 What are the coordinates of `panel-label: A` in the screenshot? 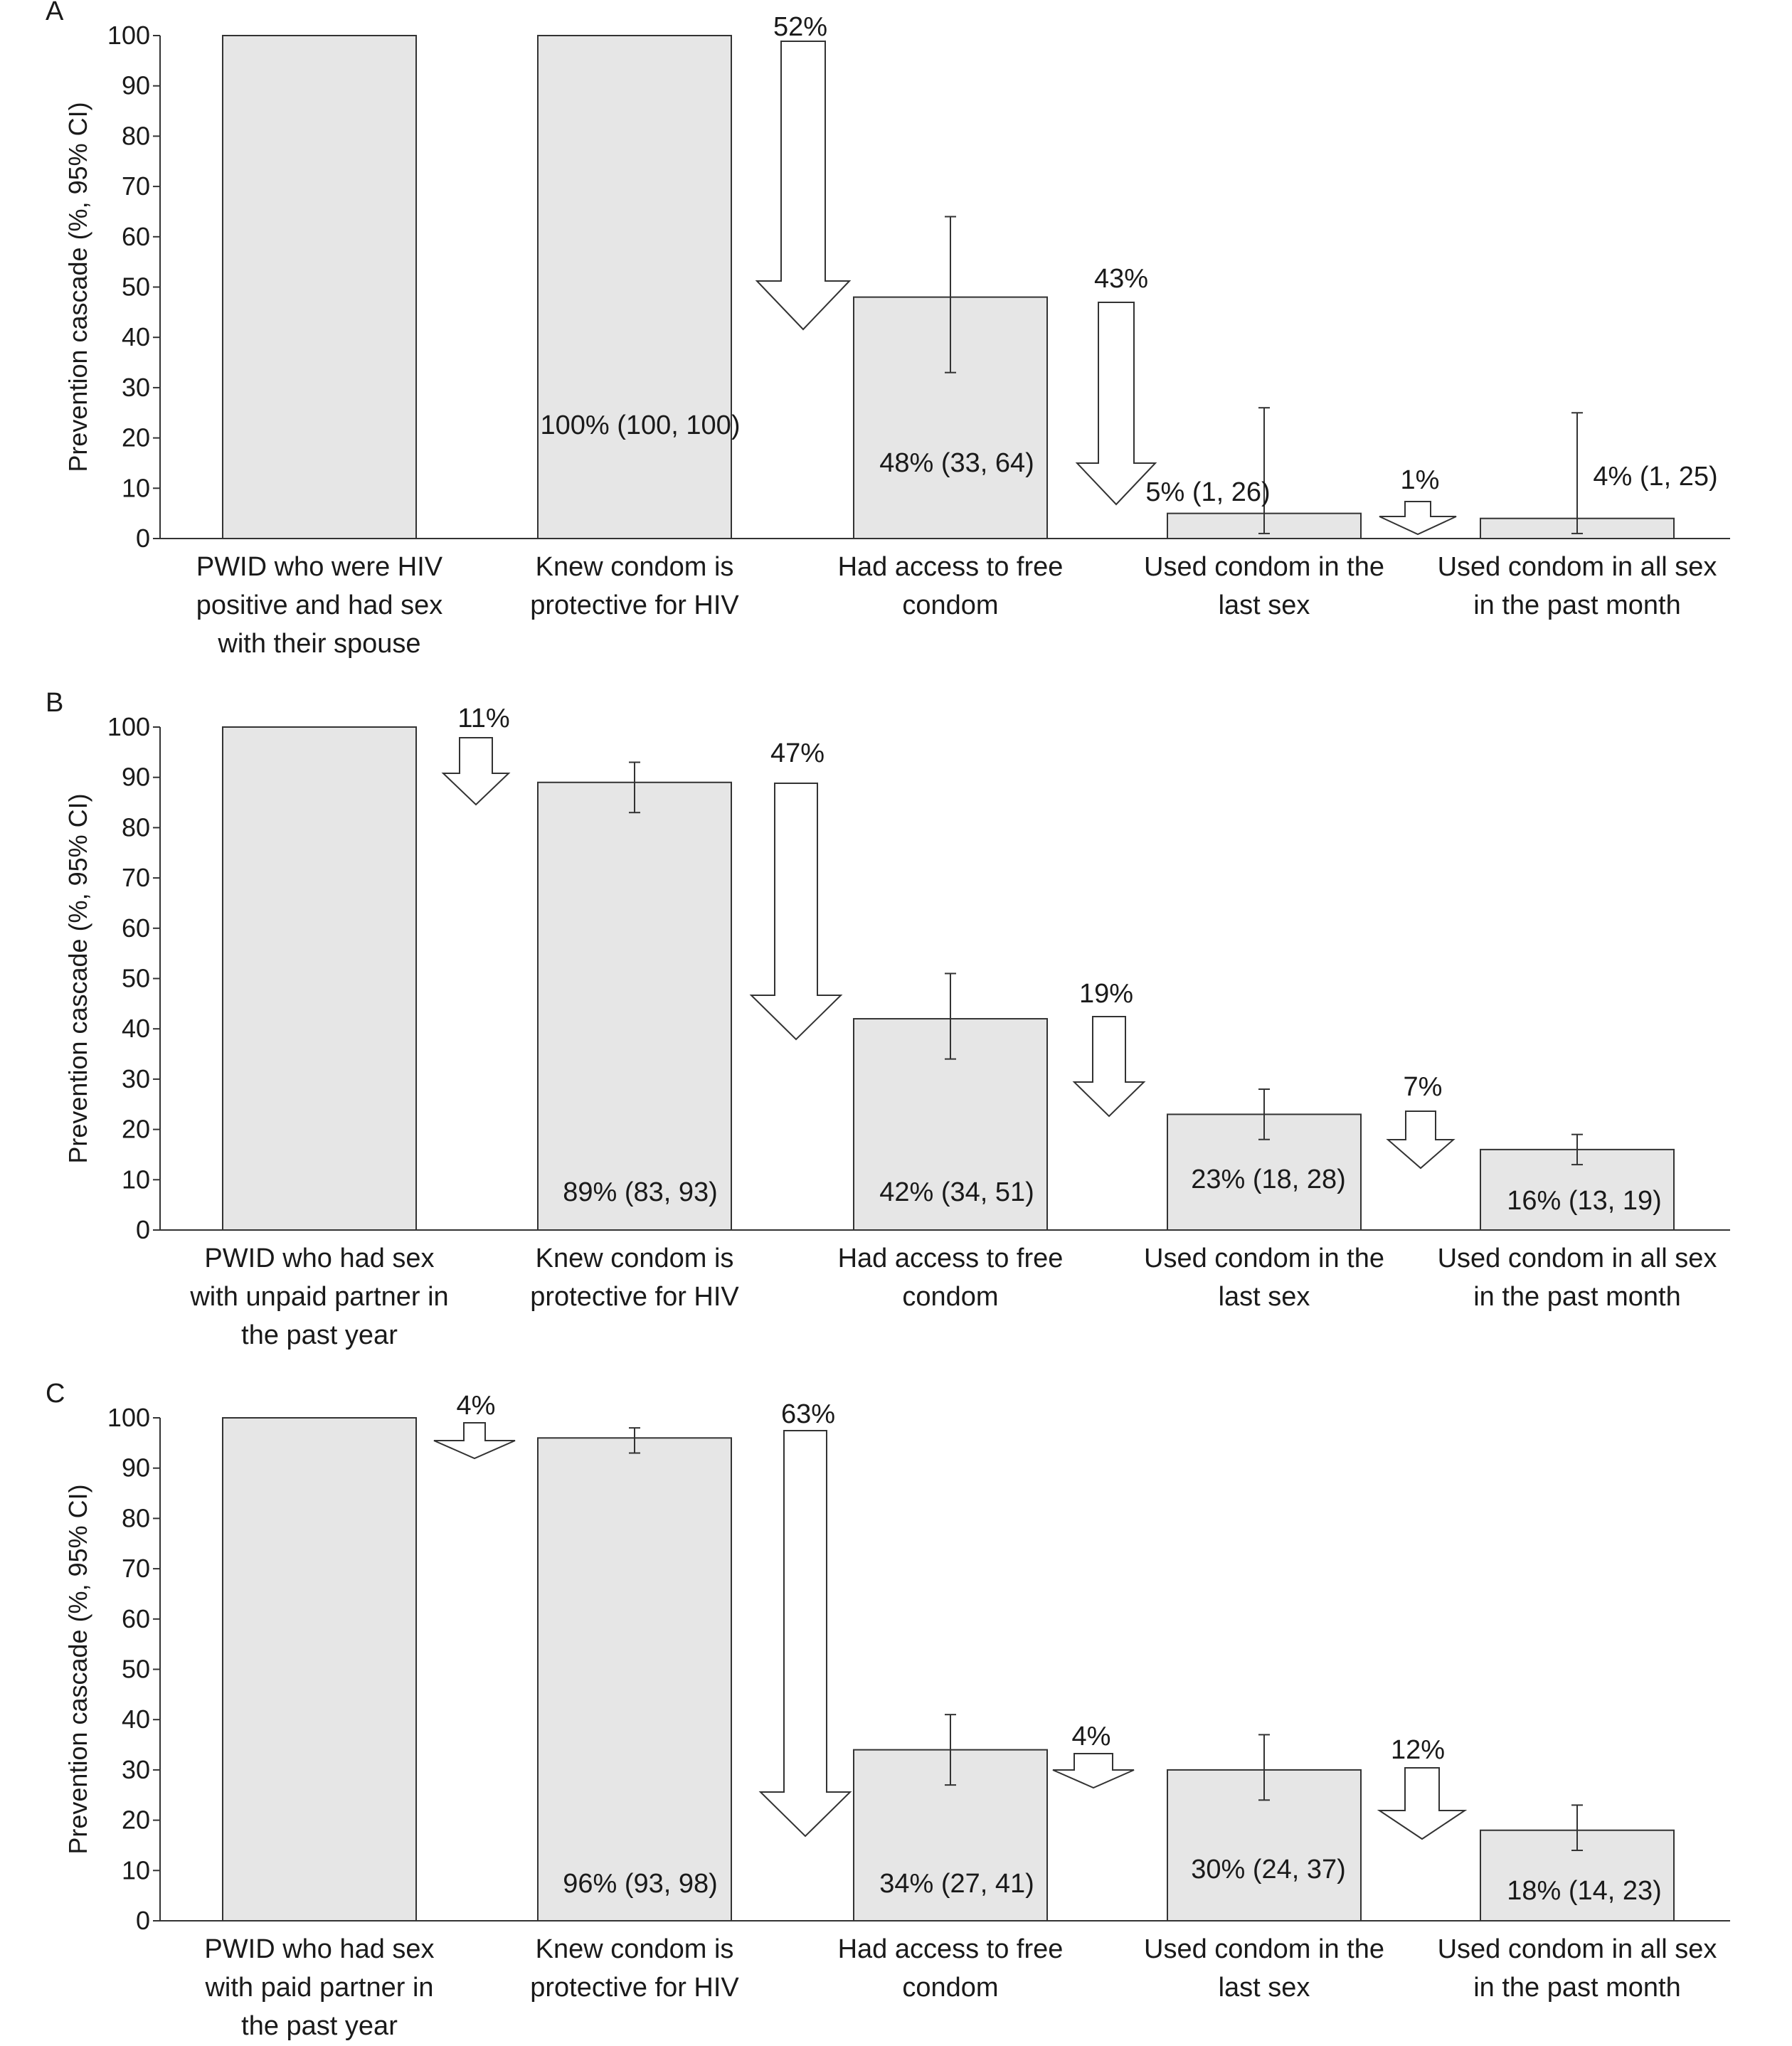 It's located at (55, 13).